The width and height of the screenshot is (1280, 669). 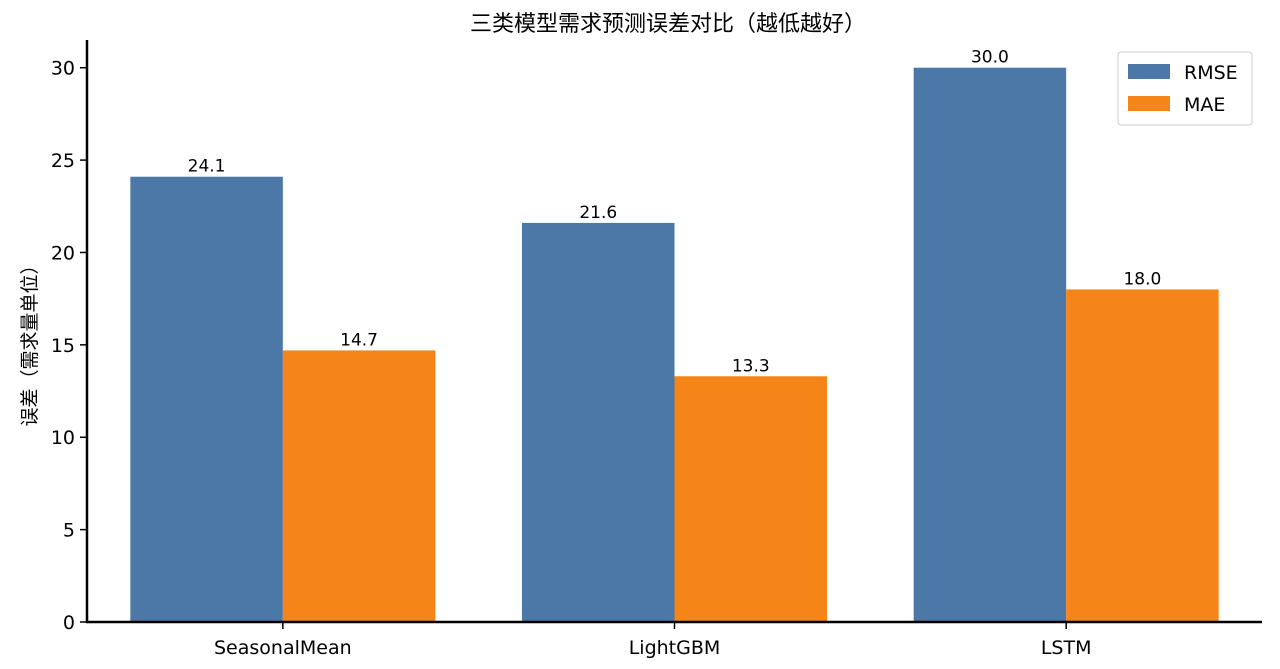 What do you see at coordinates (1211, 73) in the screenshot?
I see `legend-label-rmse: RMSE` at bounding box center [1211, 73].